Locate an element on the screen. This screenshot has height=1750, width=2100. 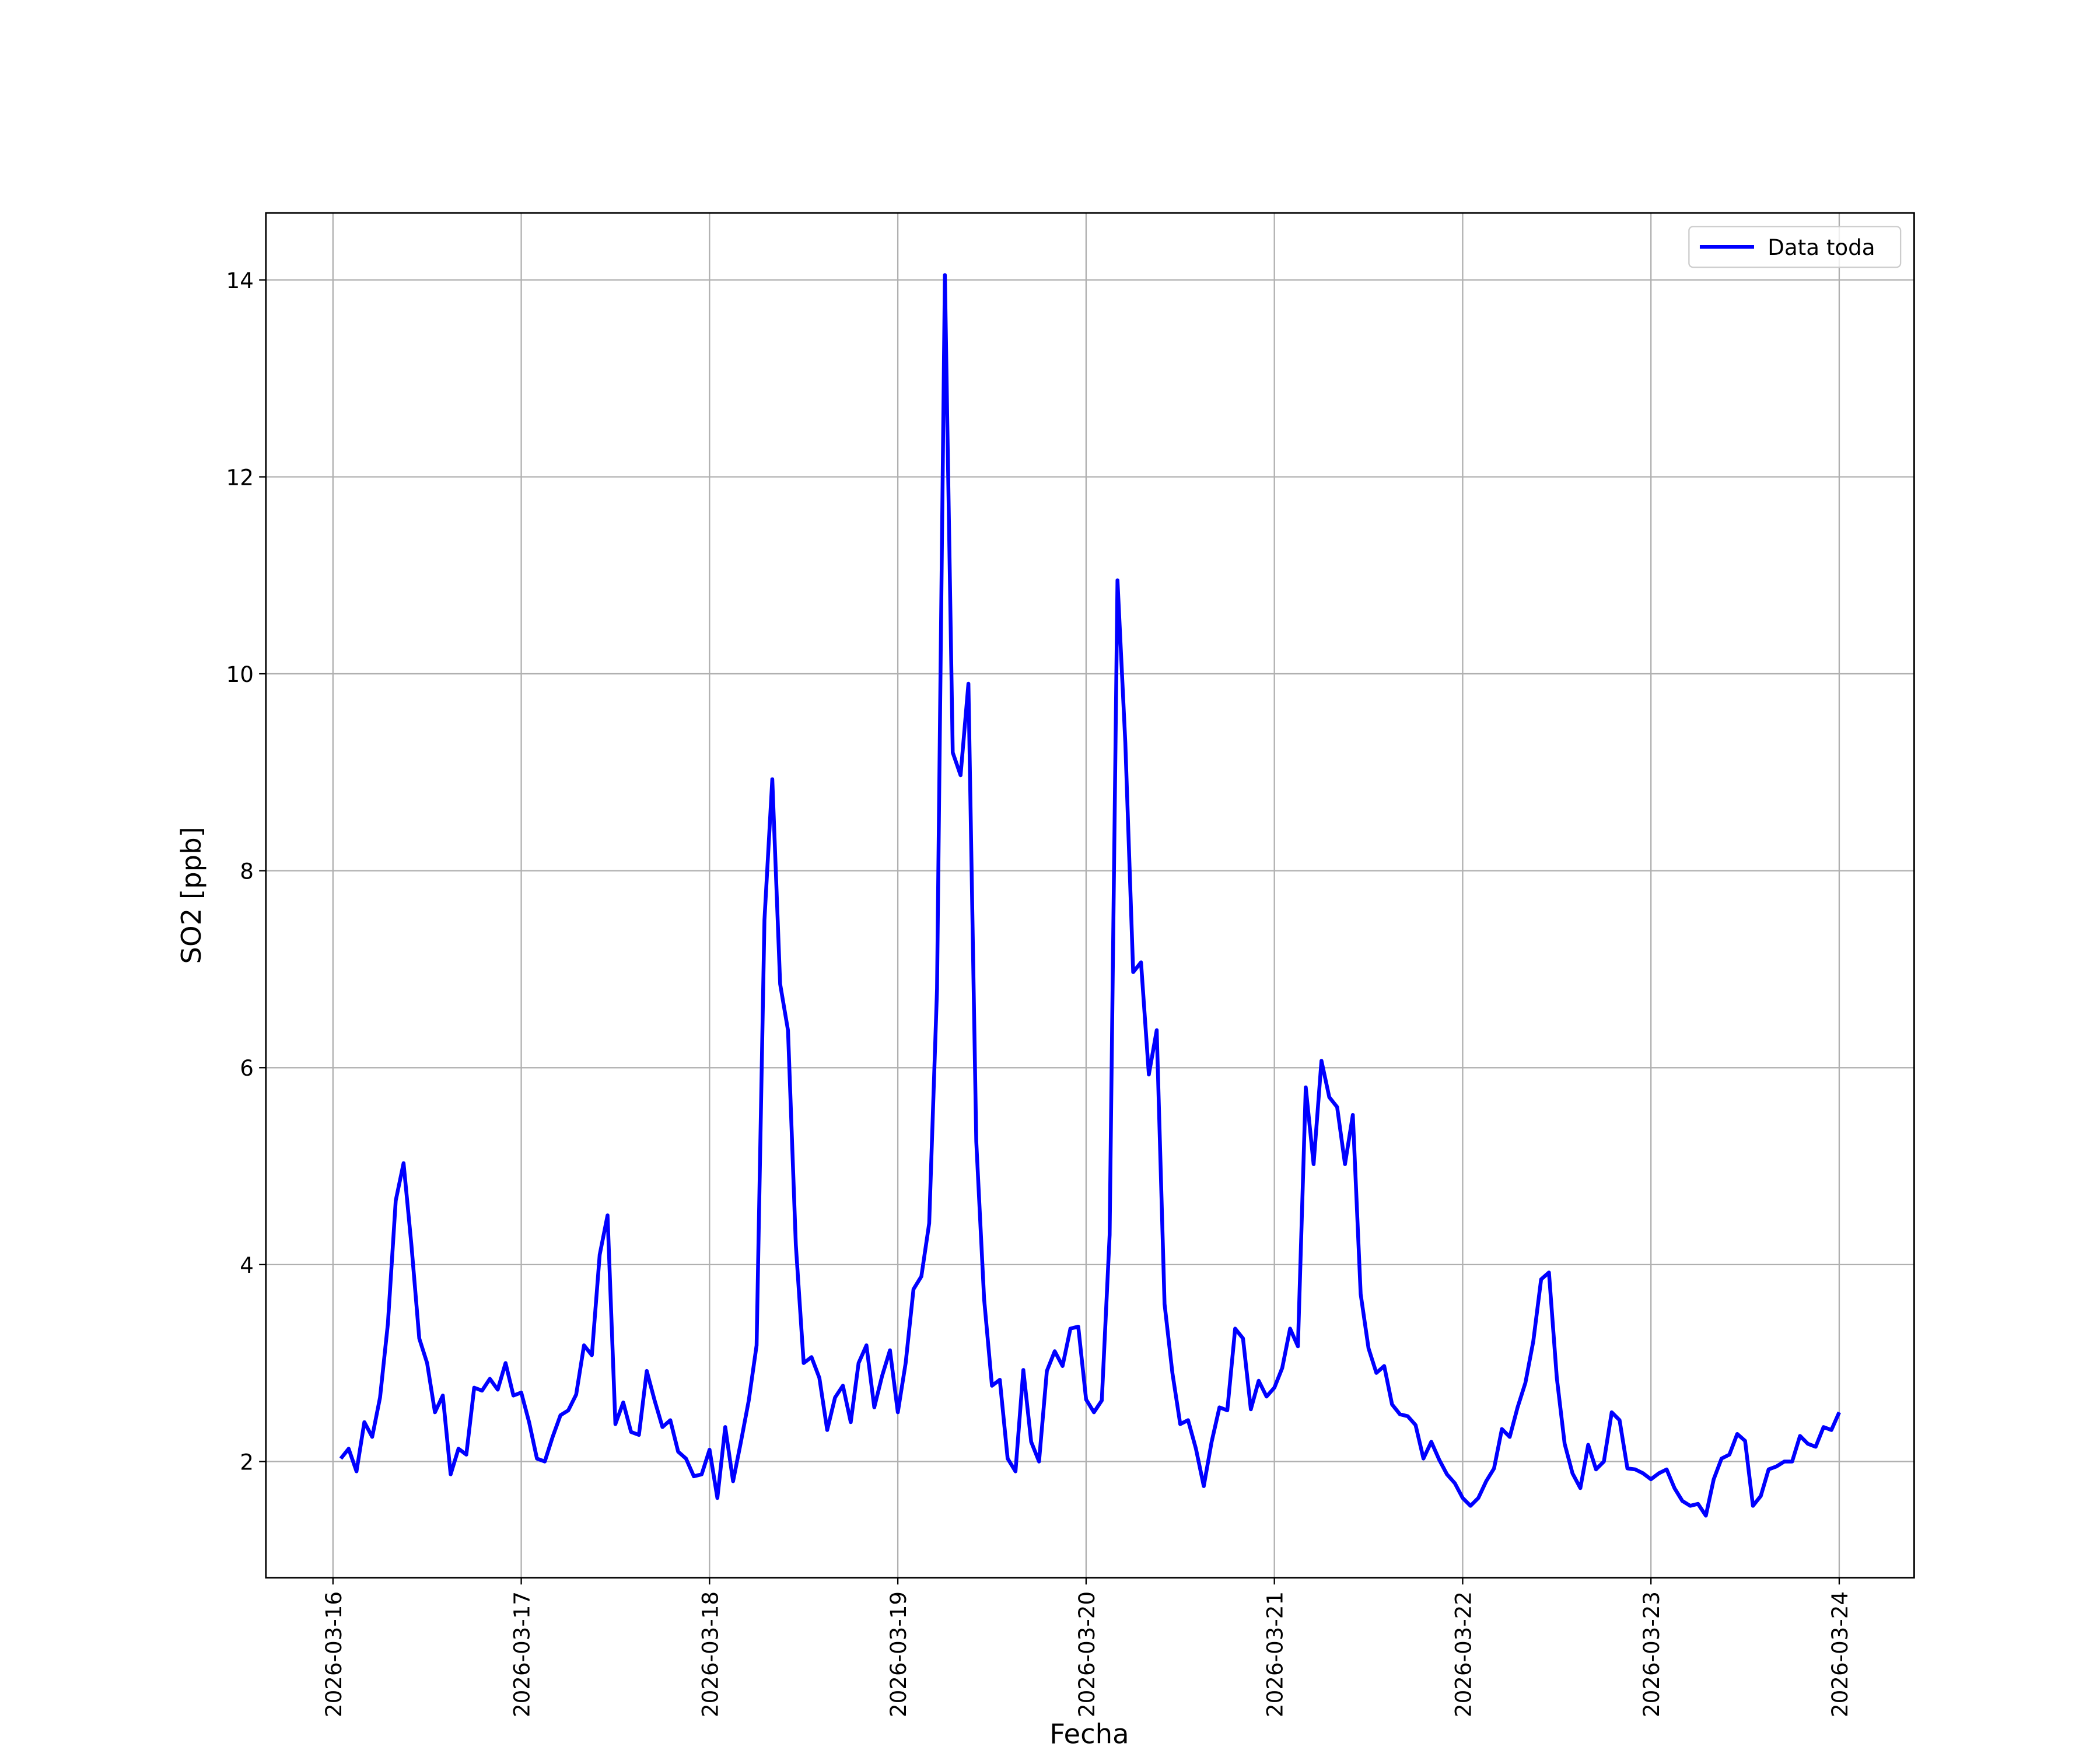
legend: Data toda is located at coordinates (1795, 247).